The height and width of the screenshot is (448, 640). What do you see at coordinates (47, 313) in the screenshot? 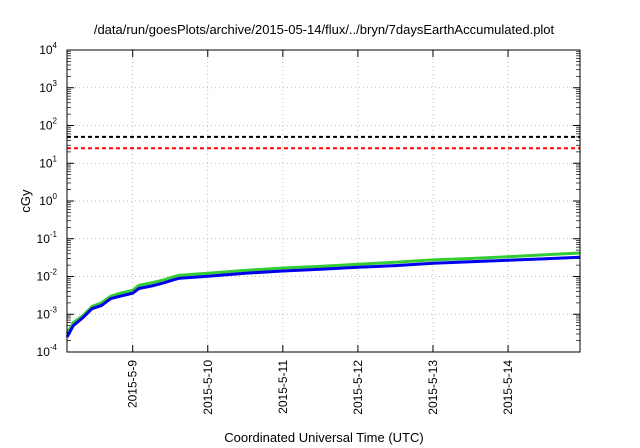
I see `y-tick-label: 10⁻³` at bounding box center [47, 313].